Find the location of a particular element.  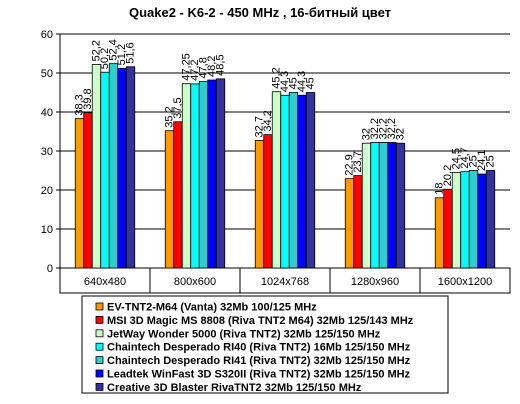

category-label: 800x600 is located at coordinates (195, 282).